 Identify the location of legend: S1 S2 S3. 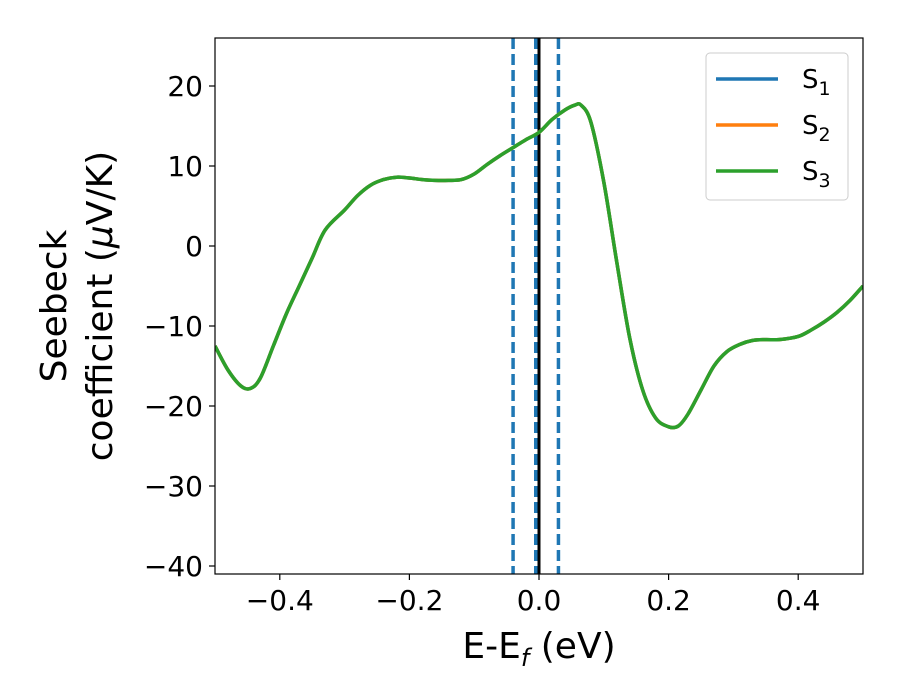
(777, 126).